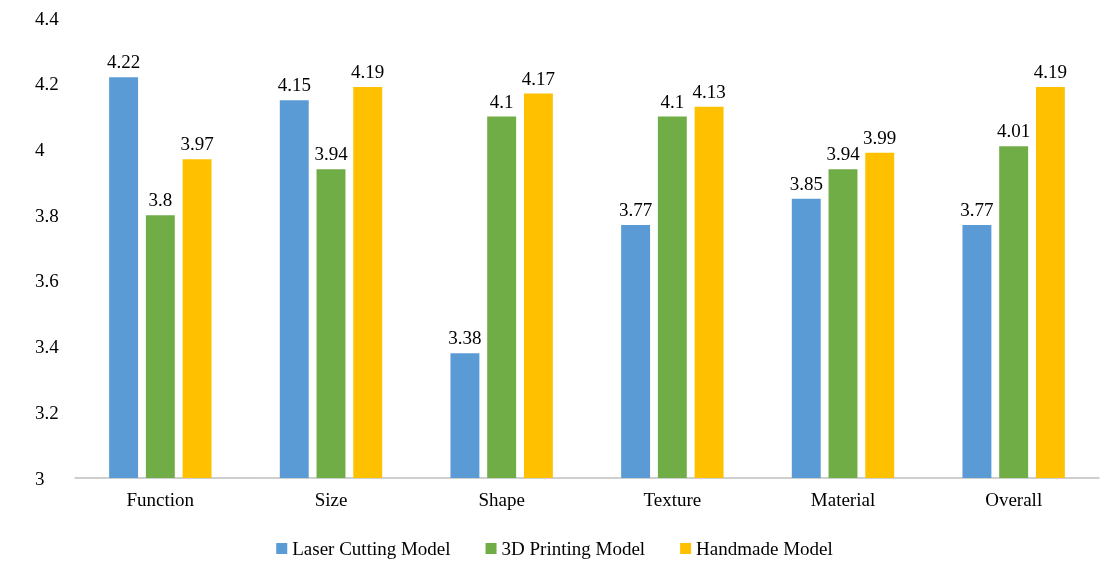 Image resolution: width=1109 pixels, height=571 pixels. Describe the element at coordinates (1014, 131) in the screenshot. I see `data-label: 4.01` at that location.